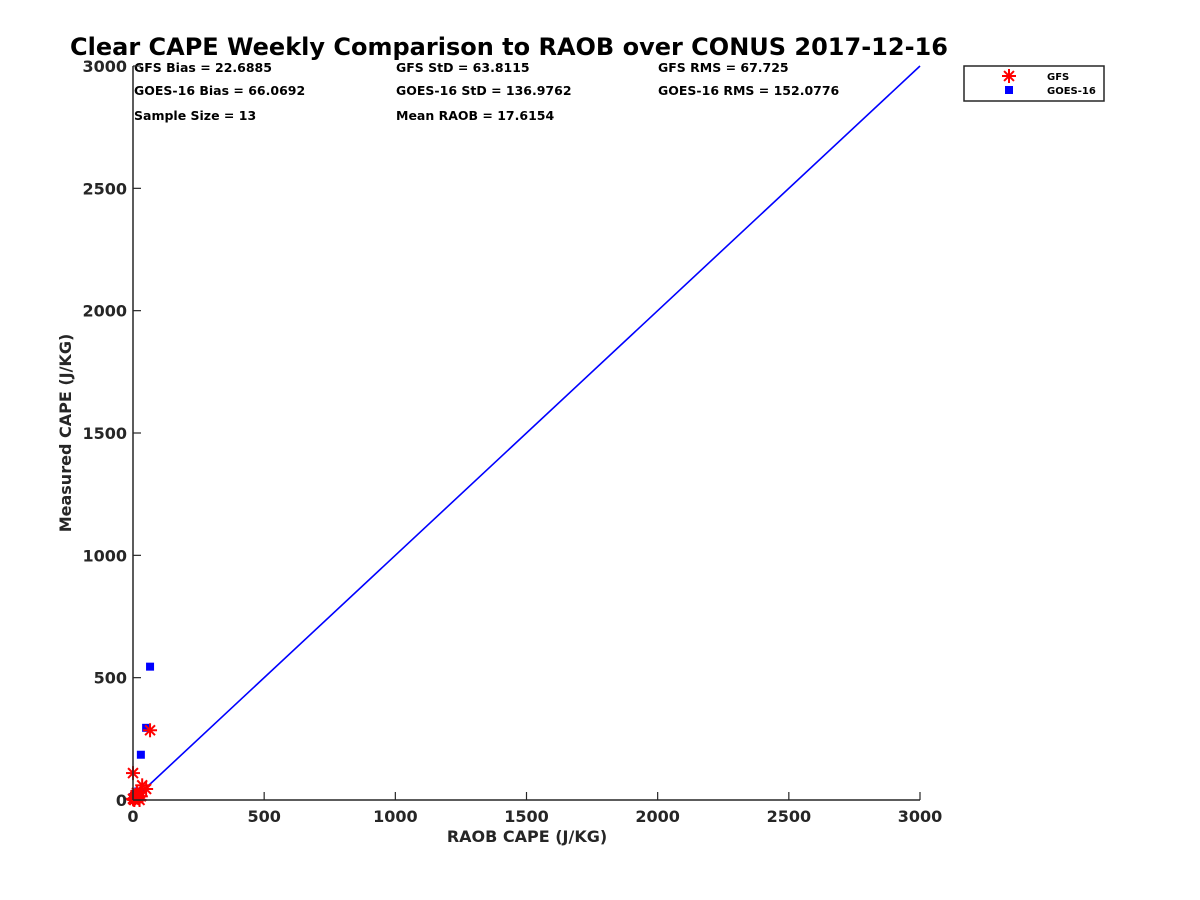 This screenshot has width=1200, height=900. I want to click on legend-box, so click(1034, 83).